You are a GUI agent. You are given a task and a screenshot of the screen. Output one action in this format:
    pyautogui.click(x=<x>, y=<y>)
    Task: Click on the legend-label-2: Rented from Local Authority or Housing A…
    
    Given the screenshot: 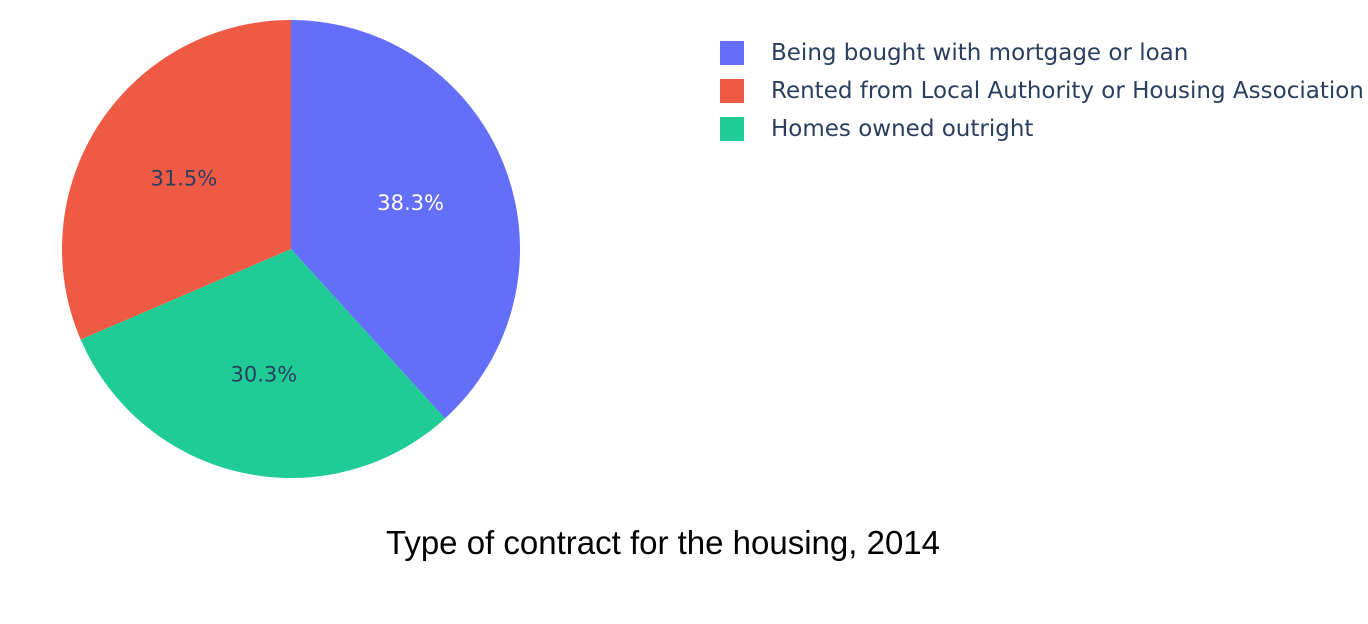 What is the action you would take?
    pyautogui.click(x=1067, y=91)
    